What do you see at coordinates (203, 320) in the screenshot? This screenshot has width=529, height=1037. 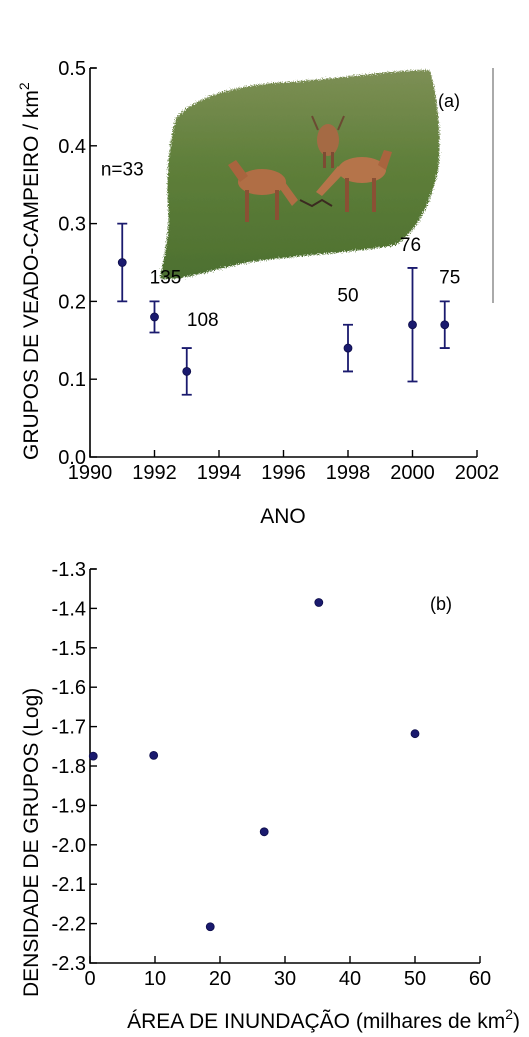 I see `sample-size-label: 108` at bounding box center [203, 320].